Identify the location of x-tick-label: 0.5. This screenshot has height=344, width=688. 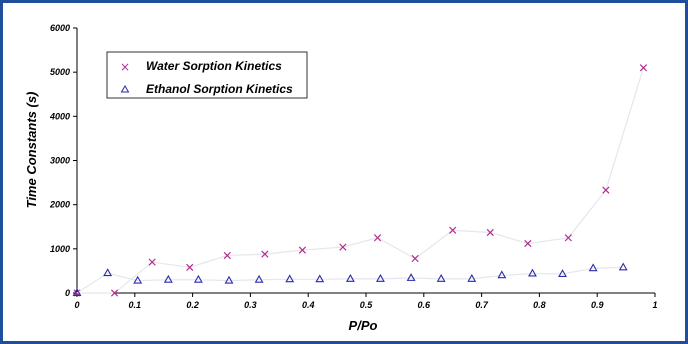
(367, 305).